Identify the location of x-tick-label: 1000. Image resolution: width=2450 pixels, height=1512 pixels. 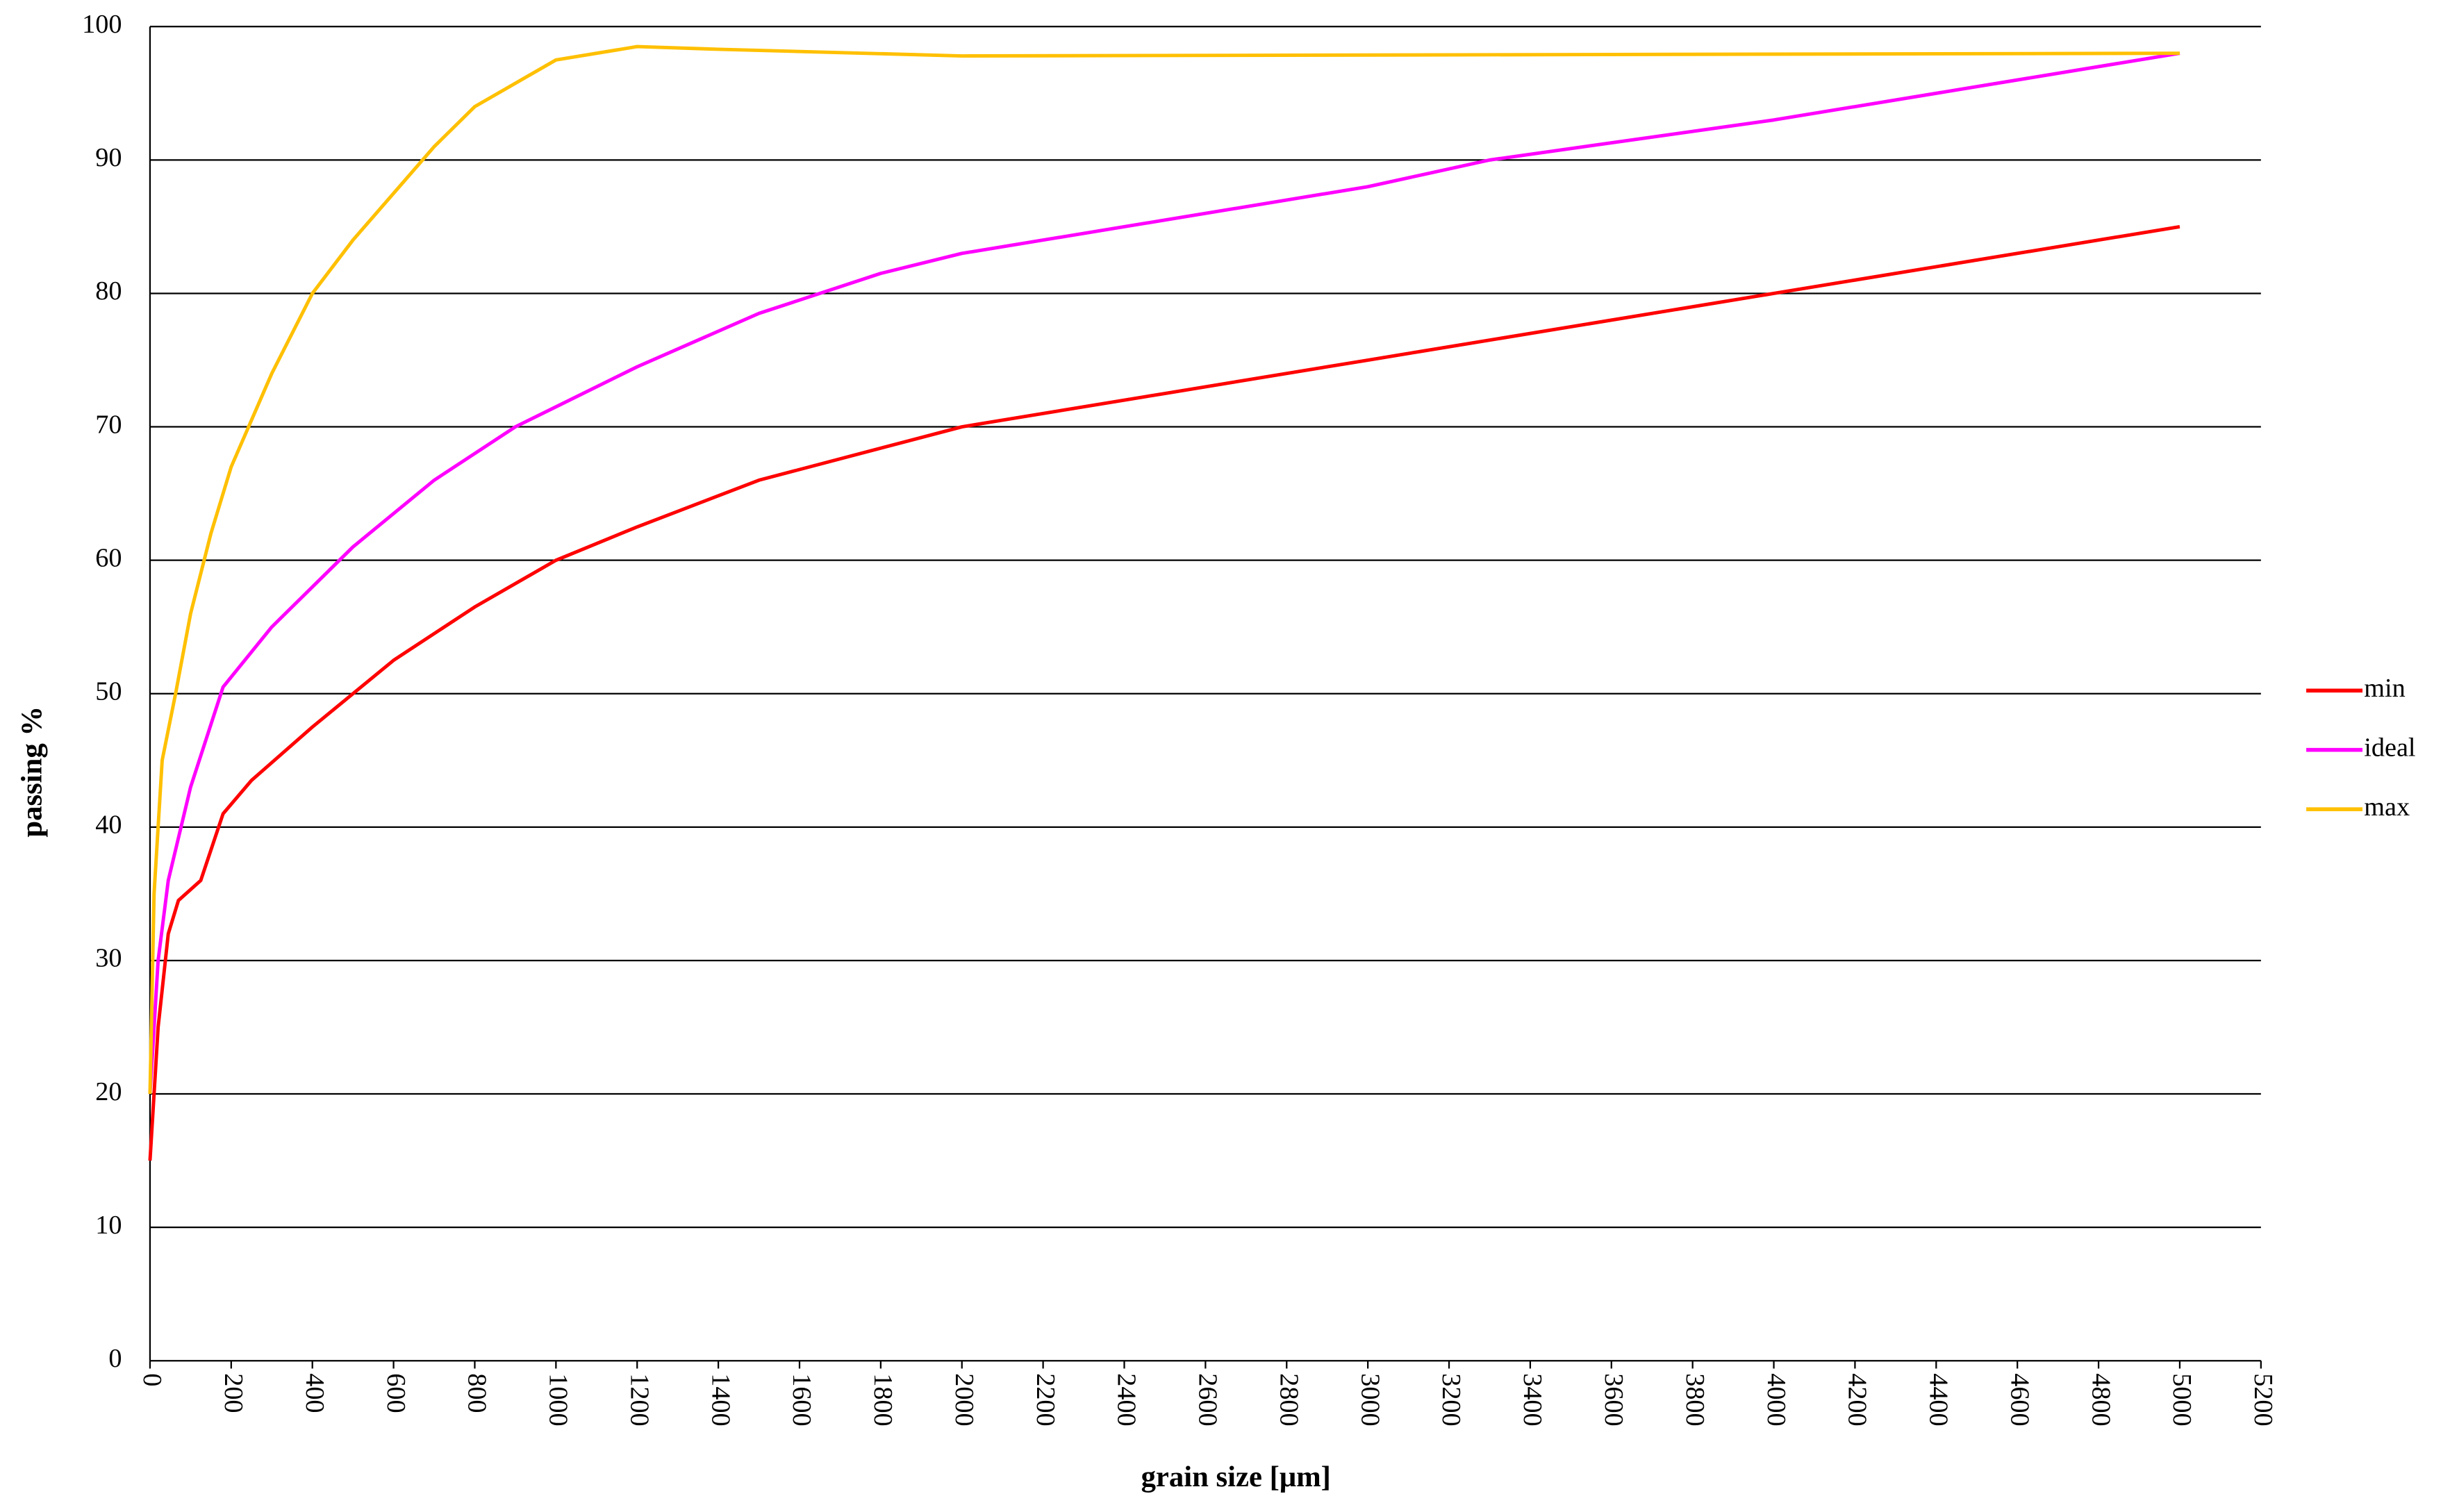
(558, 1400).